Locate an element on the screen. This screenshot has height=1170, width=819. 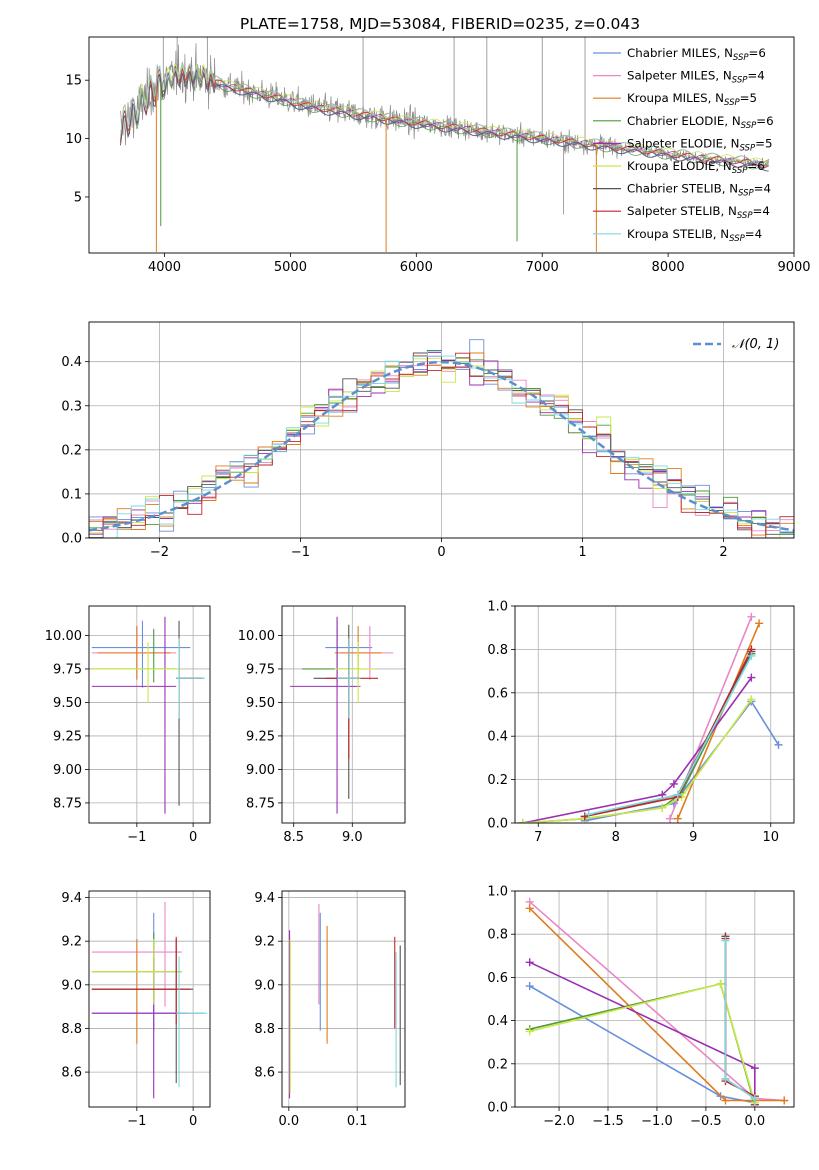
y-tick-label: 9.25 is located at coordinates (260, 736).